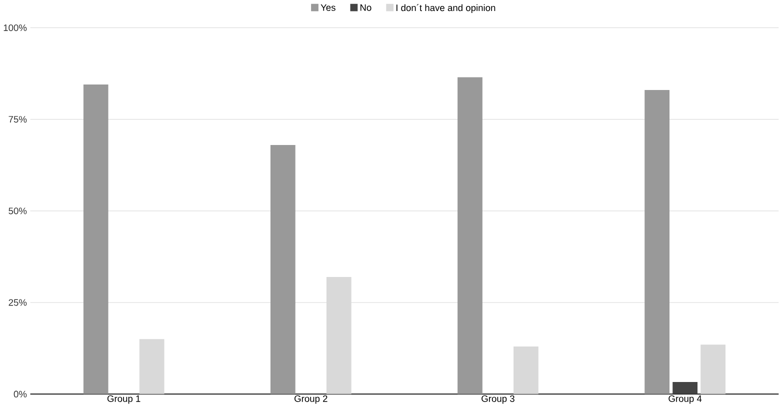 The height and width of the screenshot is (407, 779). I want to click on y-tick-label: 75%, so click(17, 119).